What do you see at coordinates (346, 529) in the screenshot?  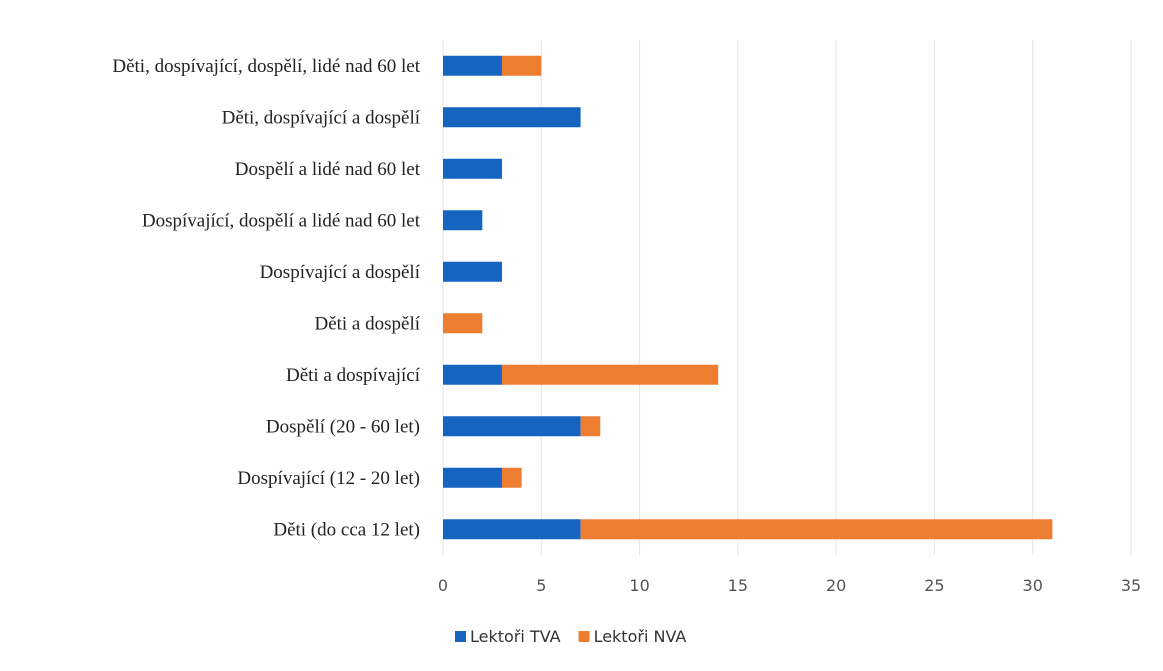 I see `y-tick-label: Děti (do cca 12 let)` at bounding box center [346, 529].